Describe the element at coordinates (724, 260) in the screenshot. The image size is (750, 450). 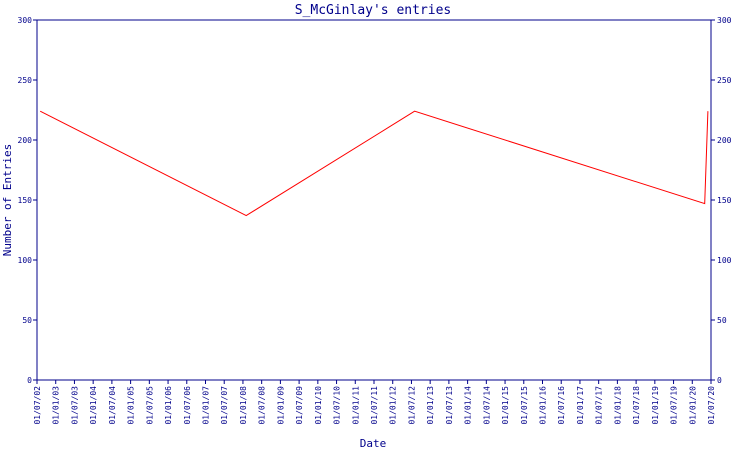
I see `y-tick-label-right: 100` at that location.